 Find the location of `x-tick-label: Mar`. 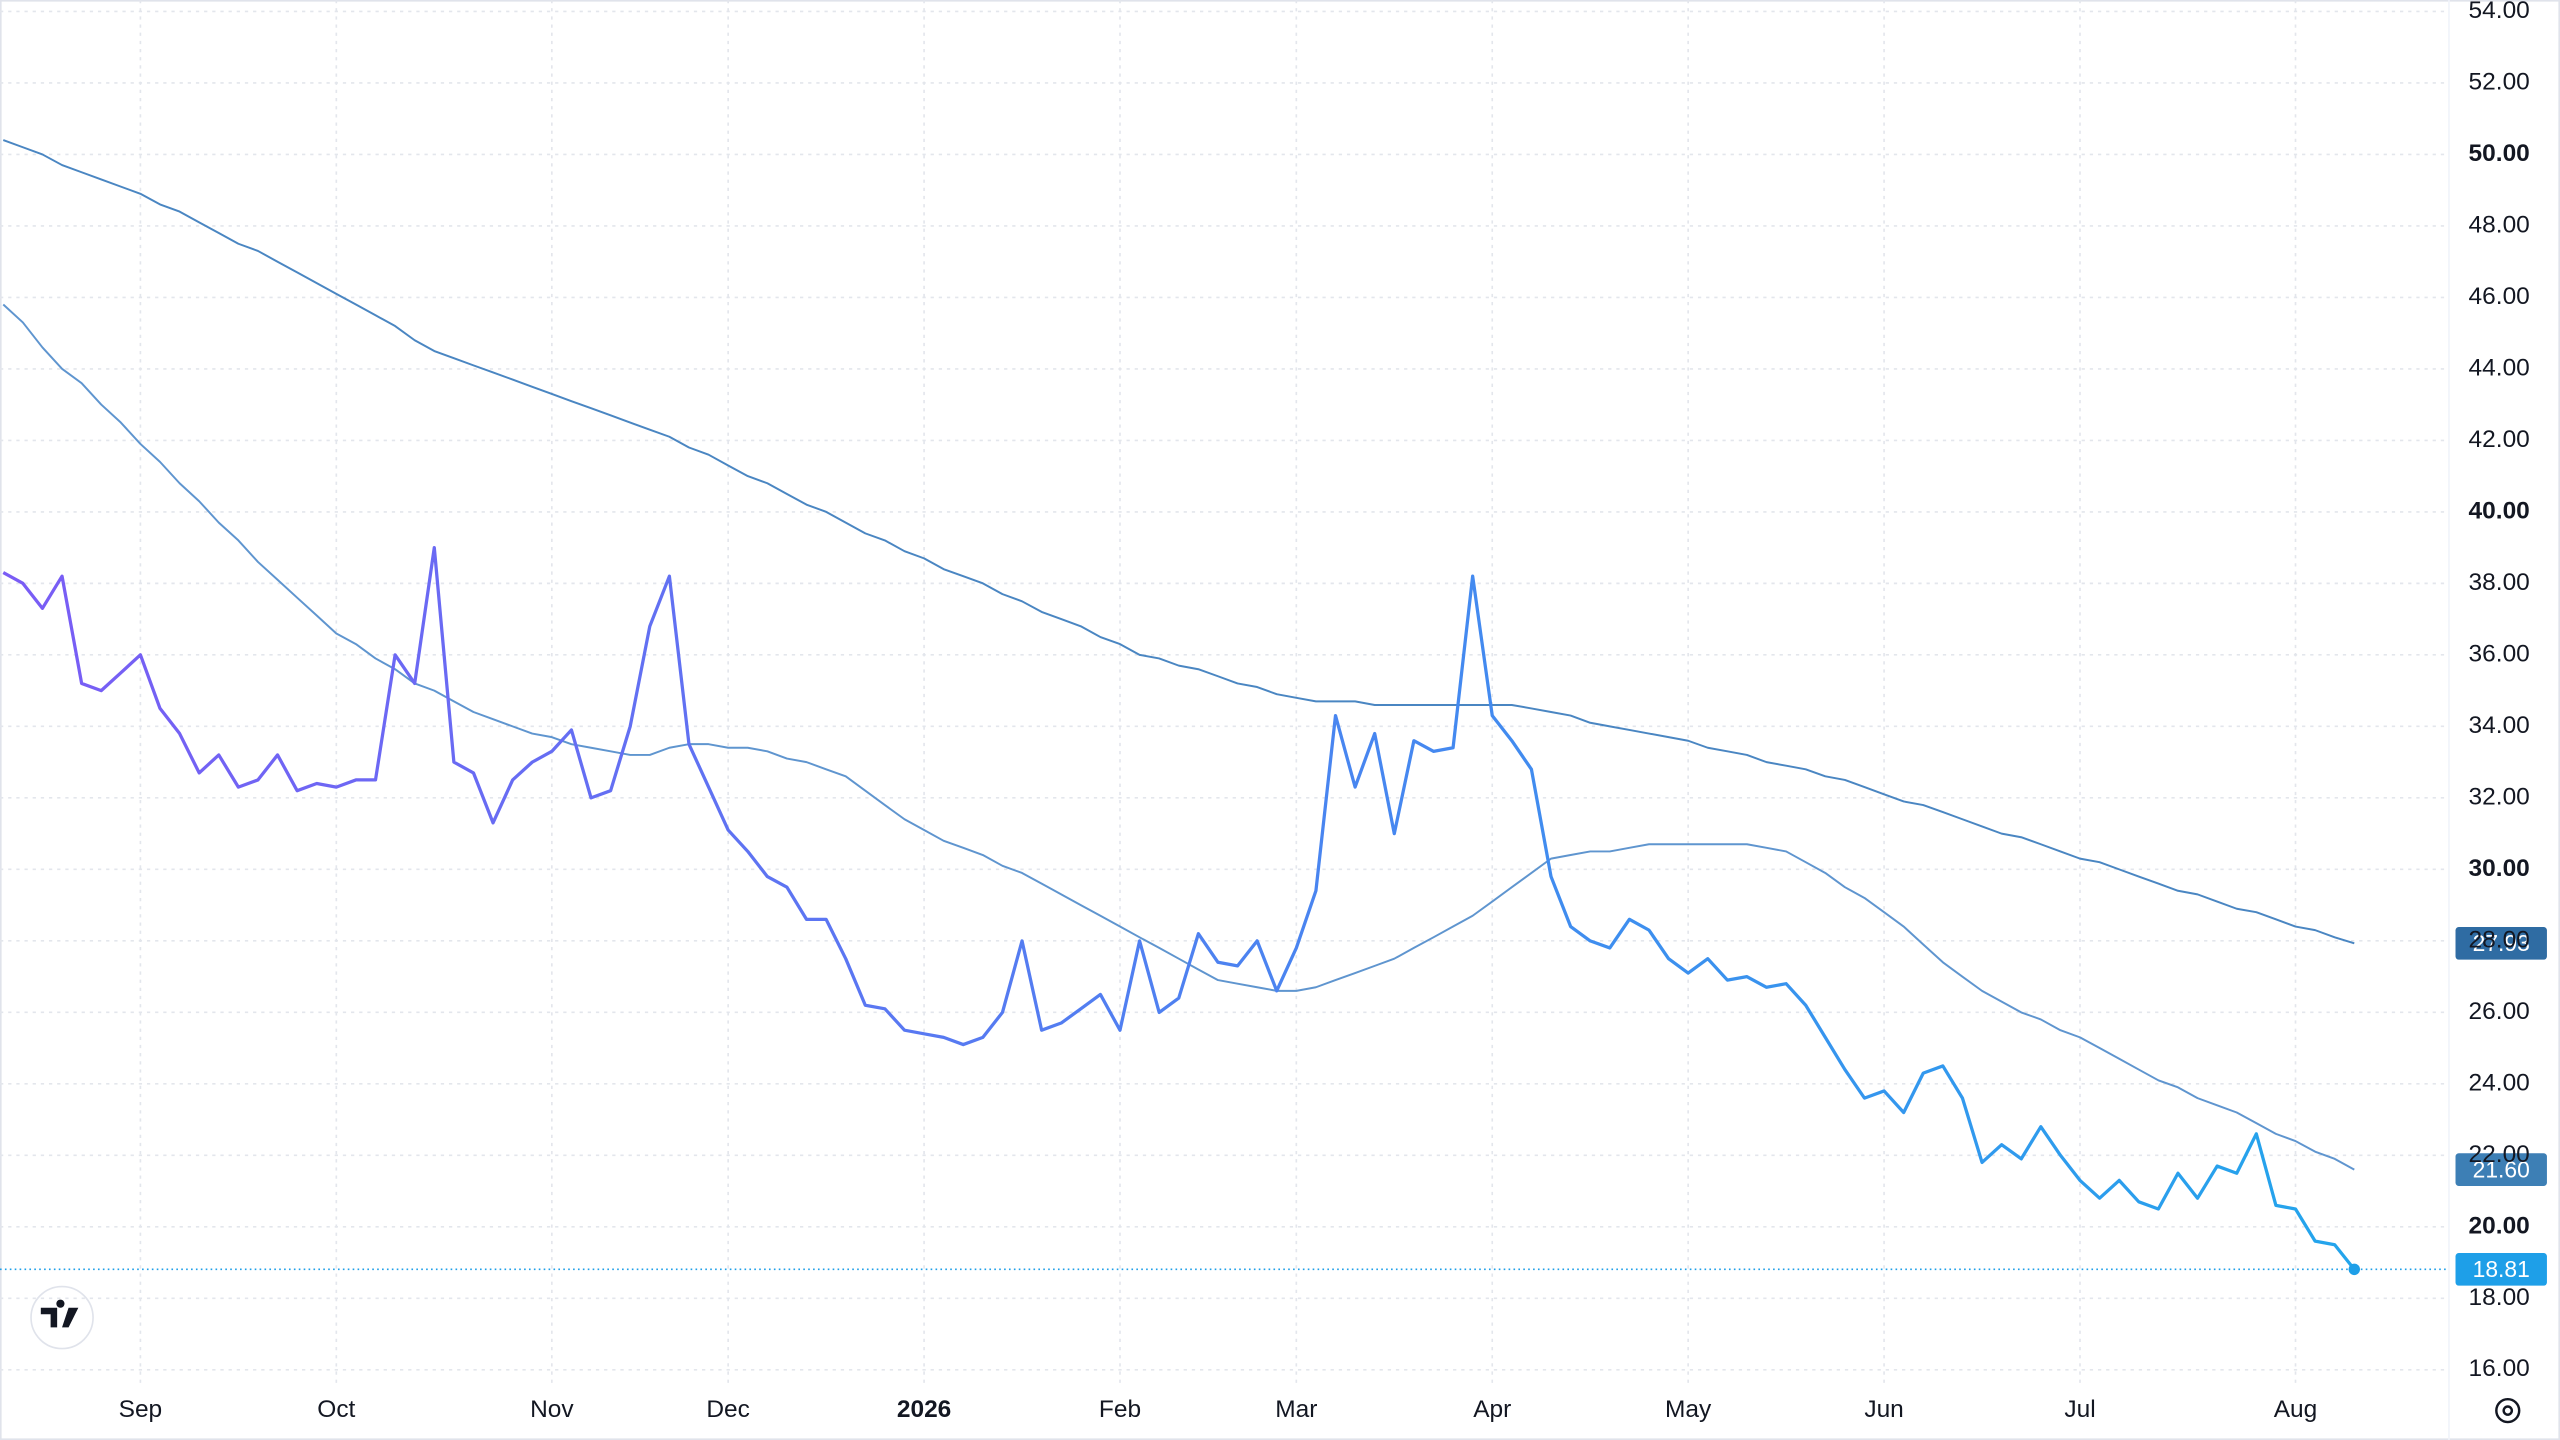

x-tick-label: Mar is located at coordinates (1296, 1409).